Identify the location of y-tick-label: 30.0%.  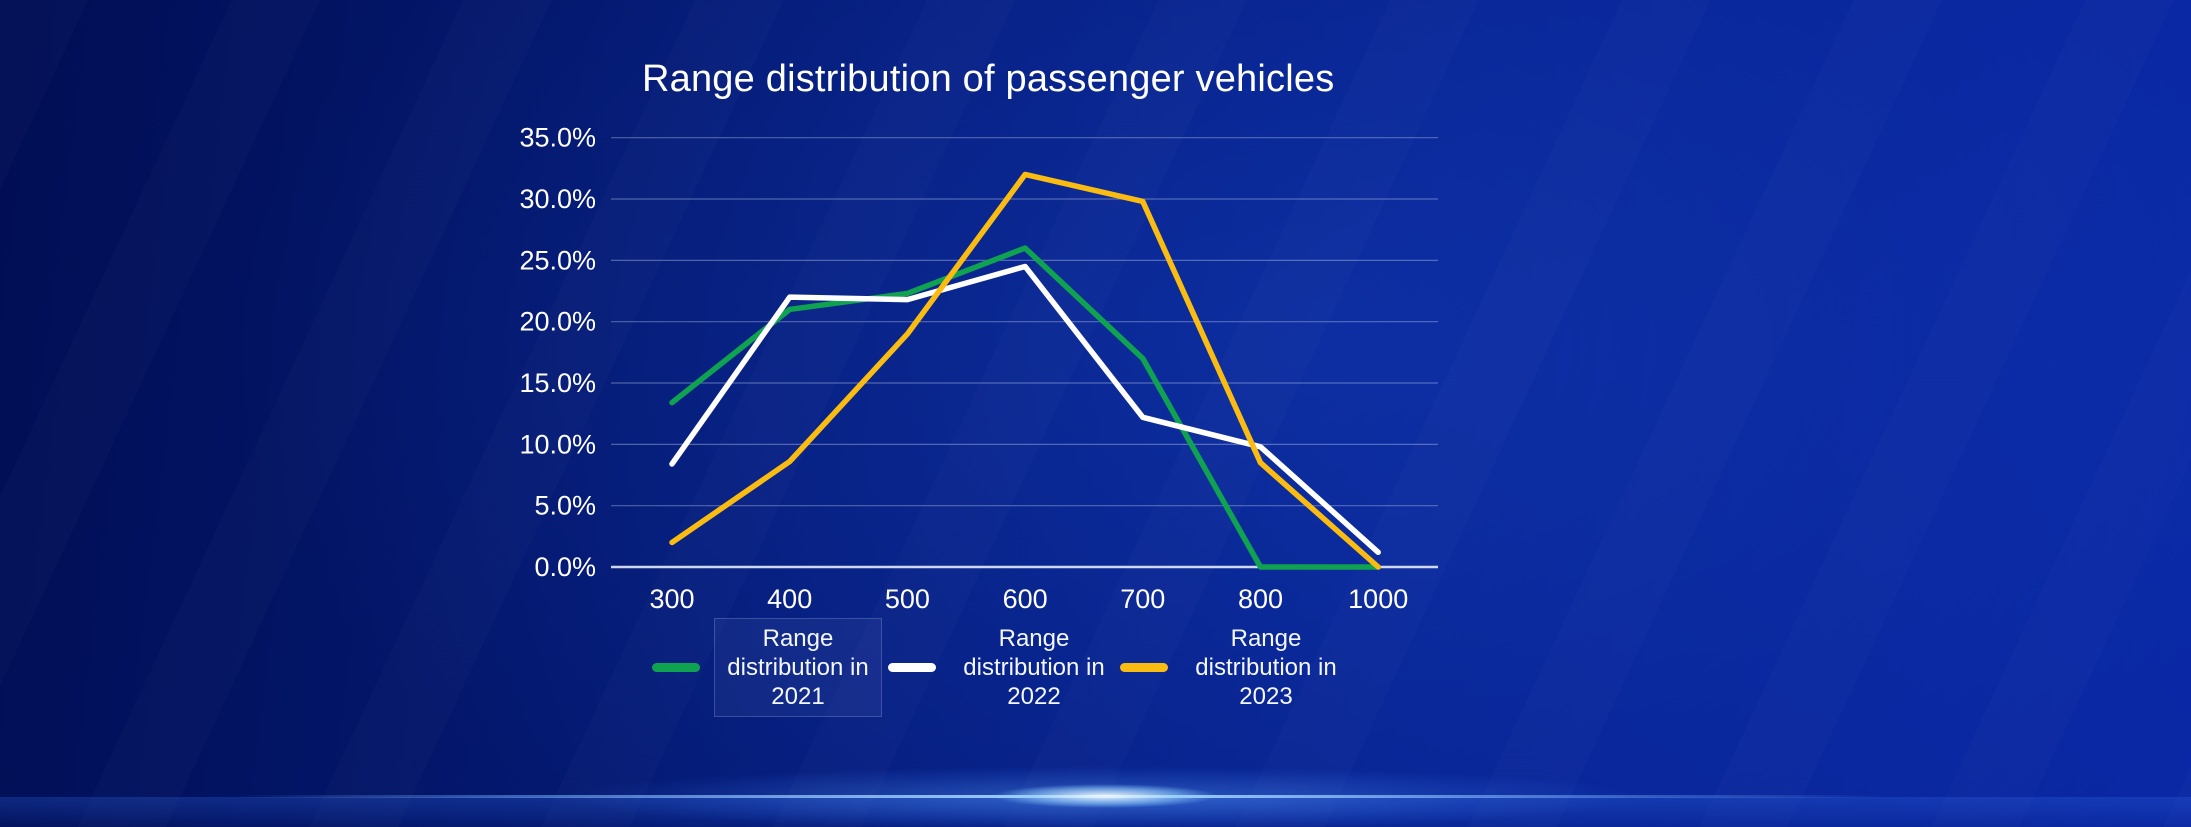
(557, 199).